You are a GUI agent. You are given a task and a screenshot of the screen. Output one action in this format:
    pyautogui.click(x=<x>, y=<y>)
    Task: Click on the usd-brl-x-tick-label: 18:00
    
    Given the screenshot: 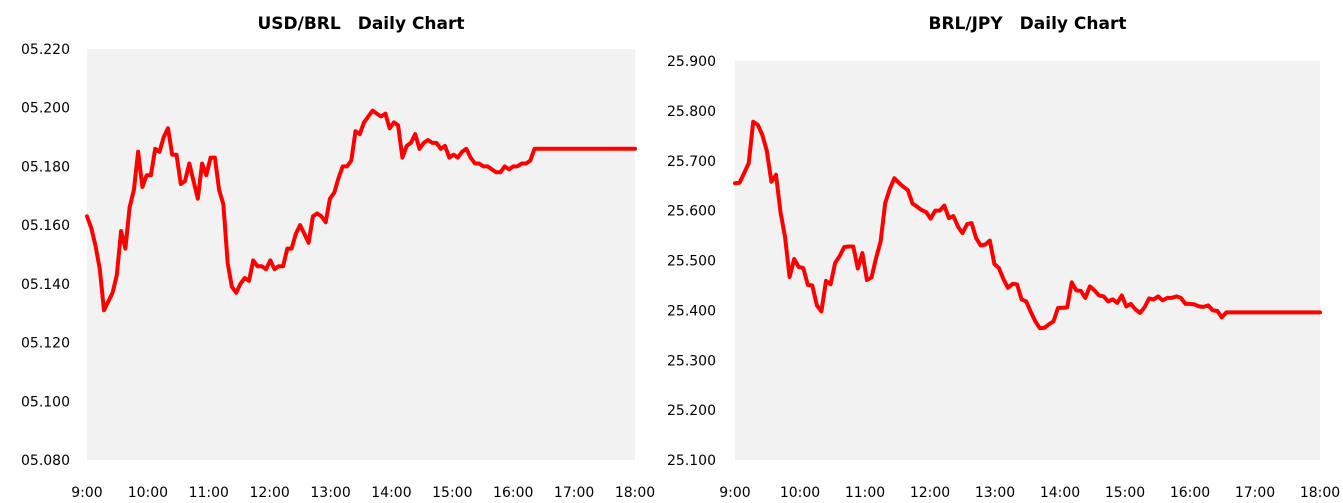 What is the action you would take?
    pyautogui.click(x=635, y=493)
    